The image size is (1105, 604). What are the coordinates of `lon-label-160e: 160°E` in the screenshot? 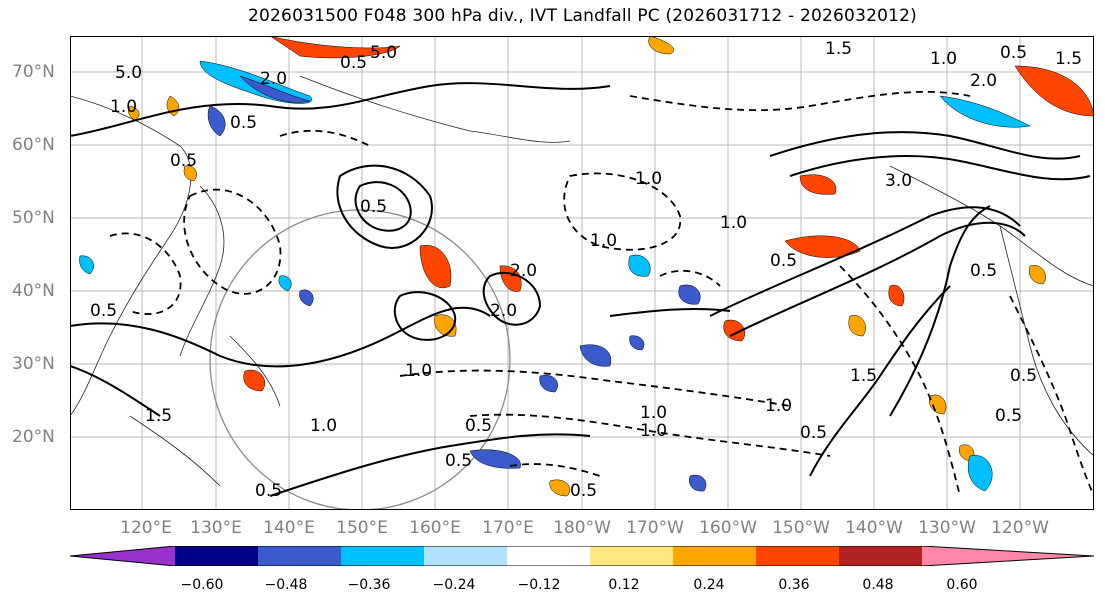 It's located at (435, 528).